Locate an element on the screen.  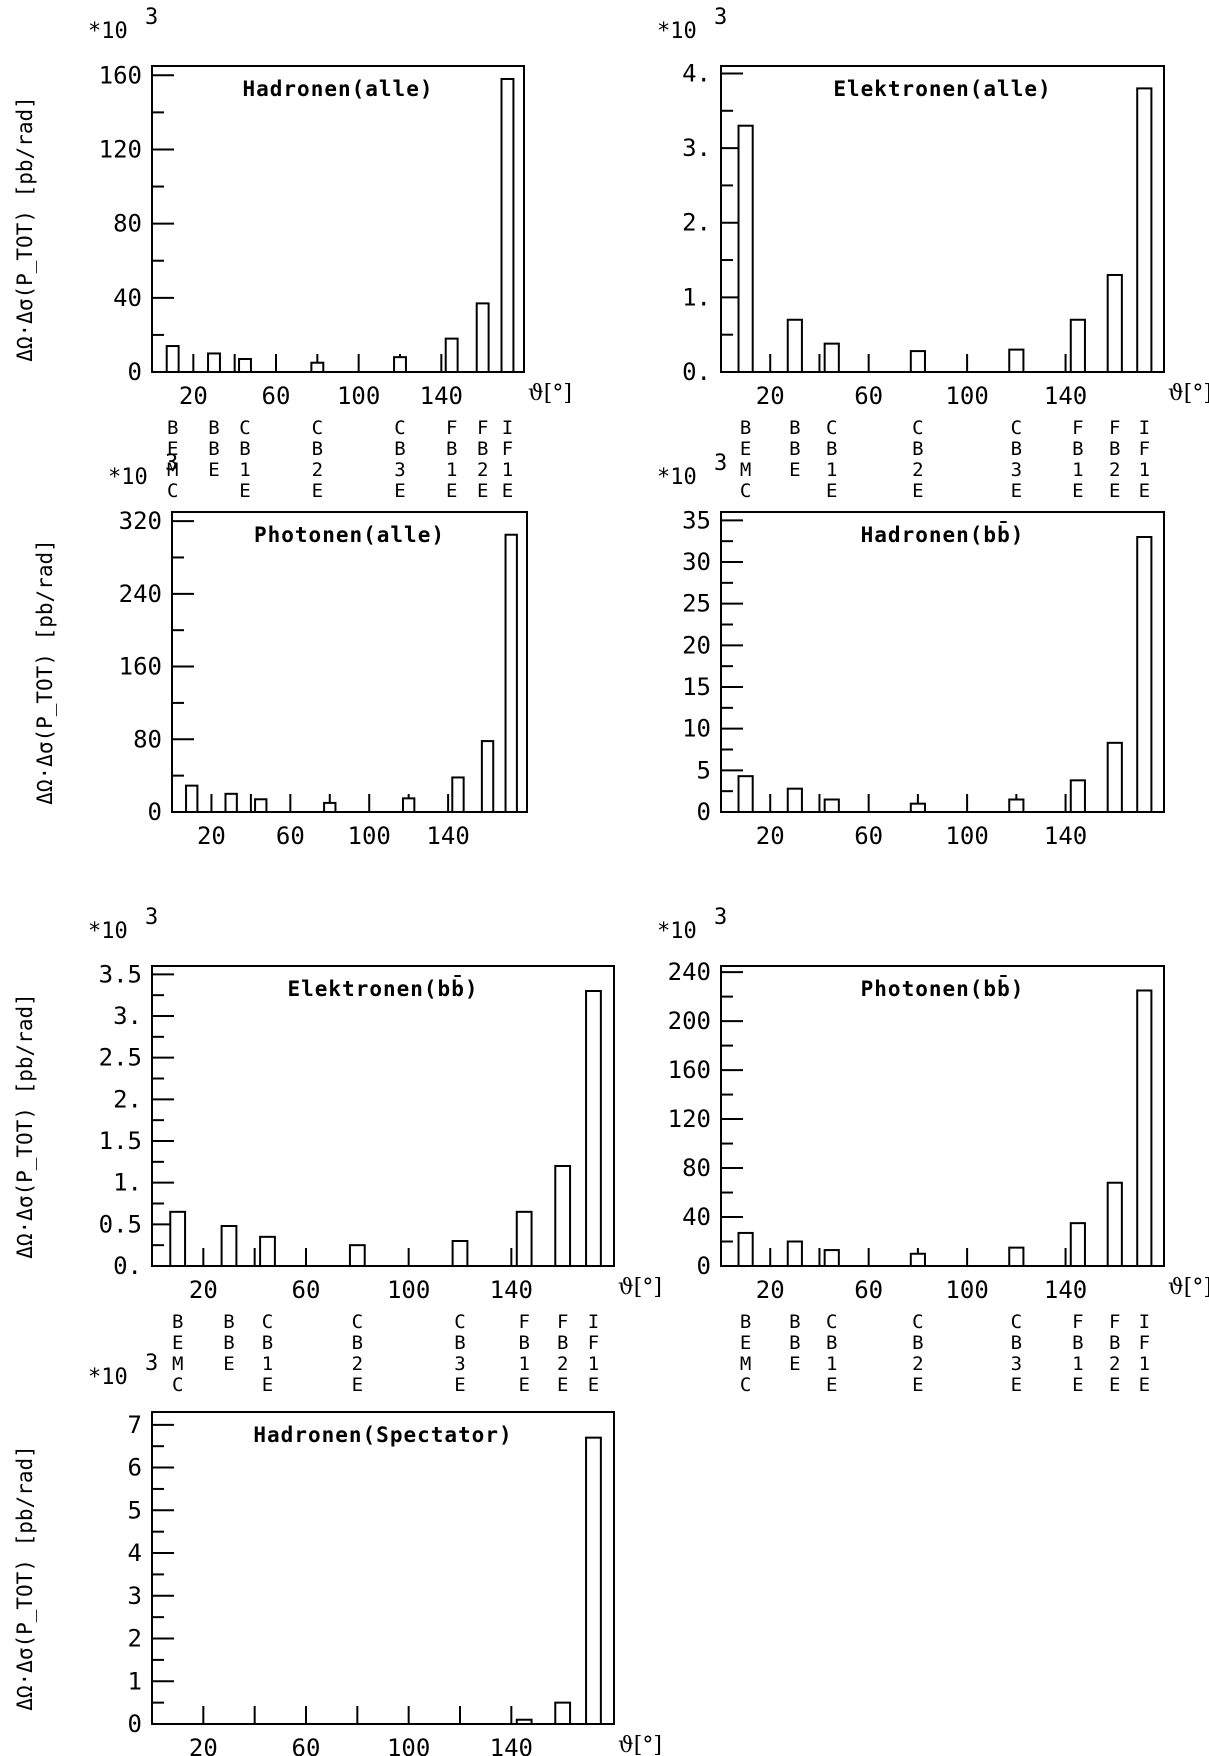
y-tick-label: 240 is located at coordinates (689, 972).